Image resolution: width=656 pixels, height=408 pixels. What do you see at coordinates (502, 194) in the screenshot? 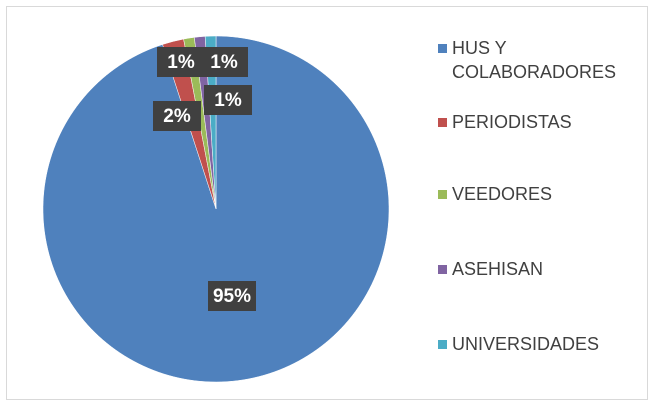
I see `legend-label: VEEDORES` at bounding box center [502, 194].